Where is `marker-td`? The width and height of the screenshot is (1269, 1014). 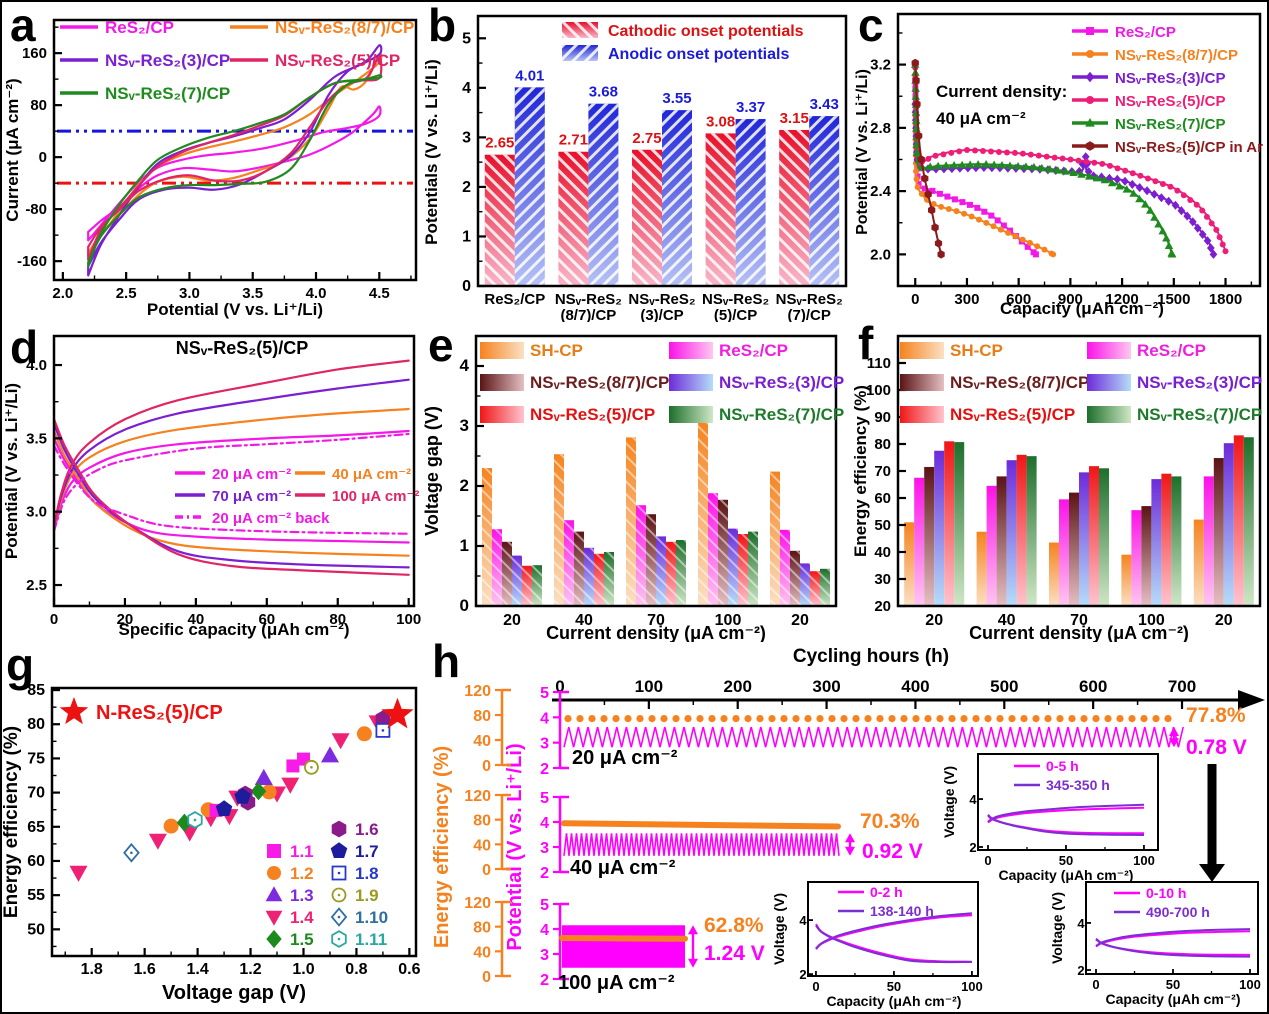
marker-td is located at coordinates (157, 841).